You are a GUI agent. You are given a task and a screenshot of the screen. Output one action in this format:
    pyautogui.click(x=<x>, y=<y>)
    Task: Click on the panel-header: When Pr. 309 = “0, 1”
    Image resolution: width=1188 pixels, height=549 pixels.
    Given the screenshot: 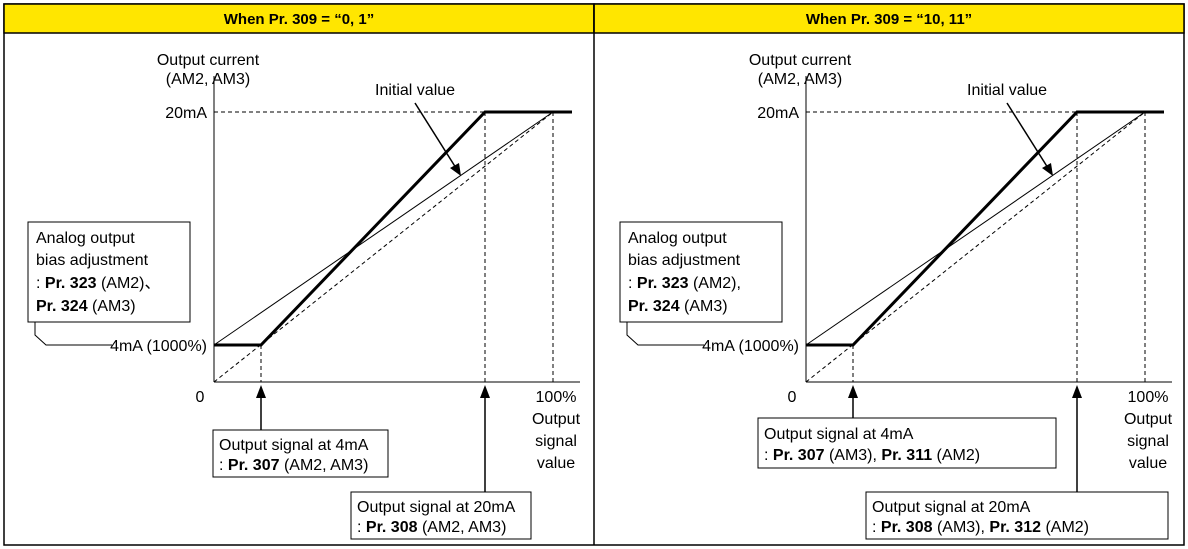 What is the action you would take?
    pyautogui.click(x=299, y=19)
    